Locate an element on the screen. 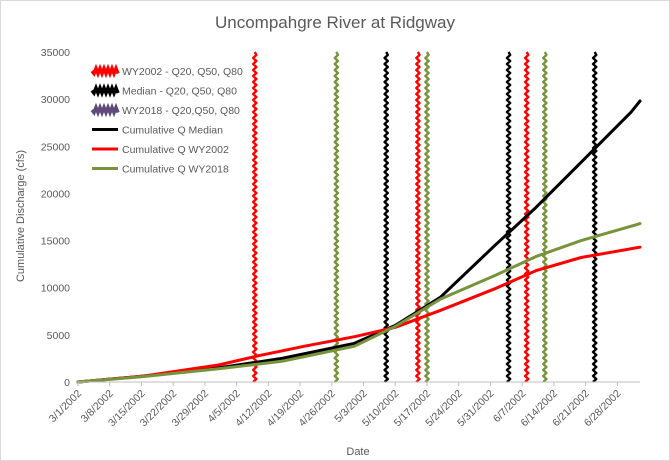 The image size is (670, 461). y-tick-label: 25000 is located at coordinates (55, 147).